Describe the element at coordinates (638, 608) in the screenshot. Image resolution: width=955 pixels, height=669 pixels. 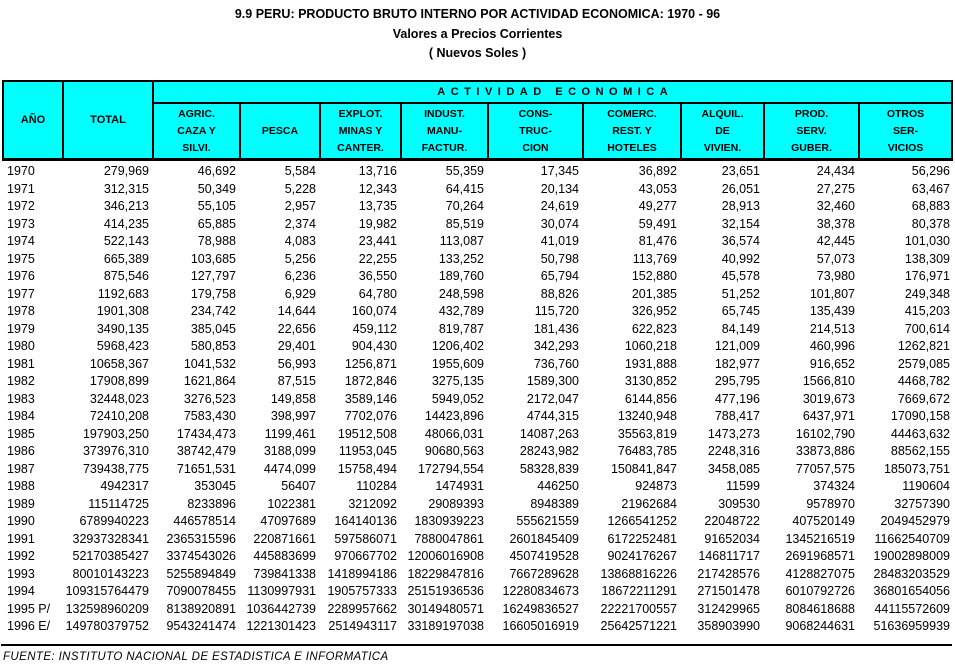
I see `value-cell: 22221700557` at that location.